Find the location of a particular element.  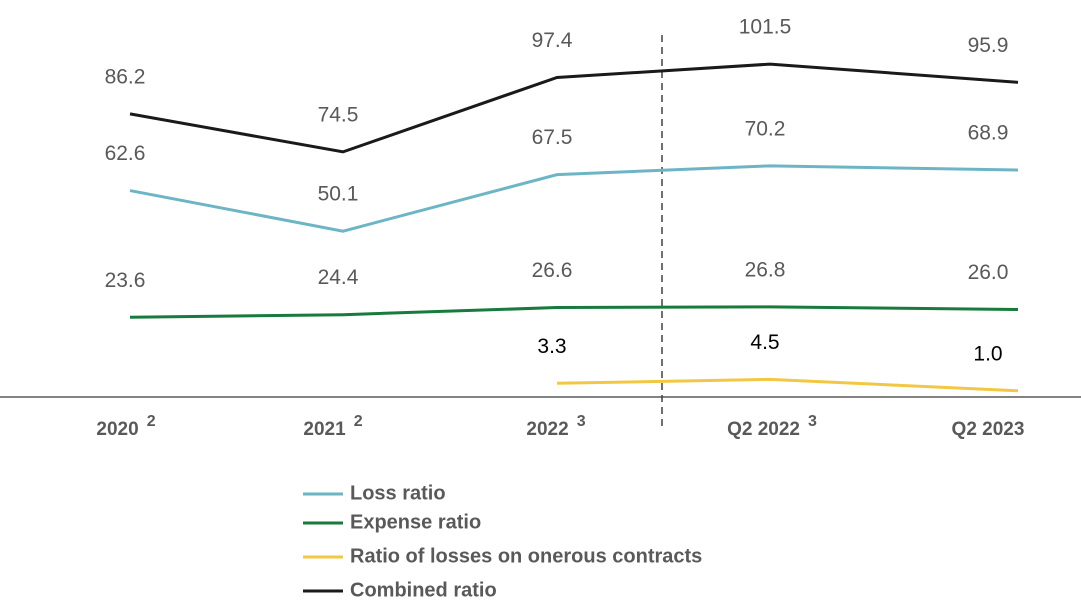

legend-label: Expense ratio is located at coordinates (415, 522).